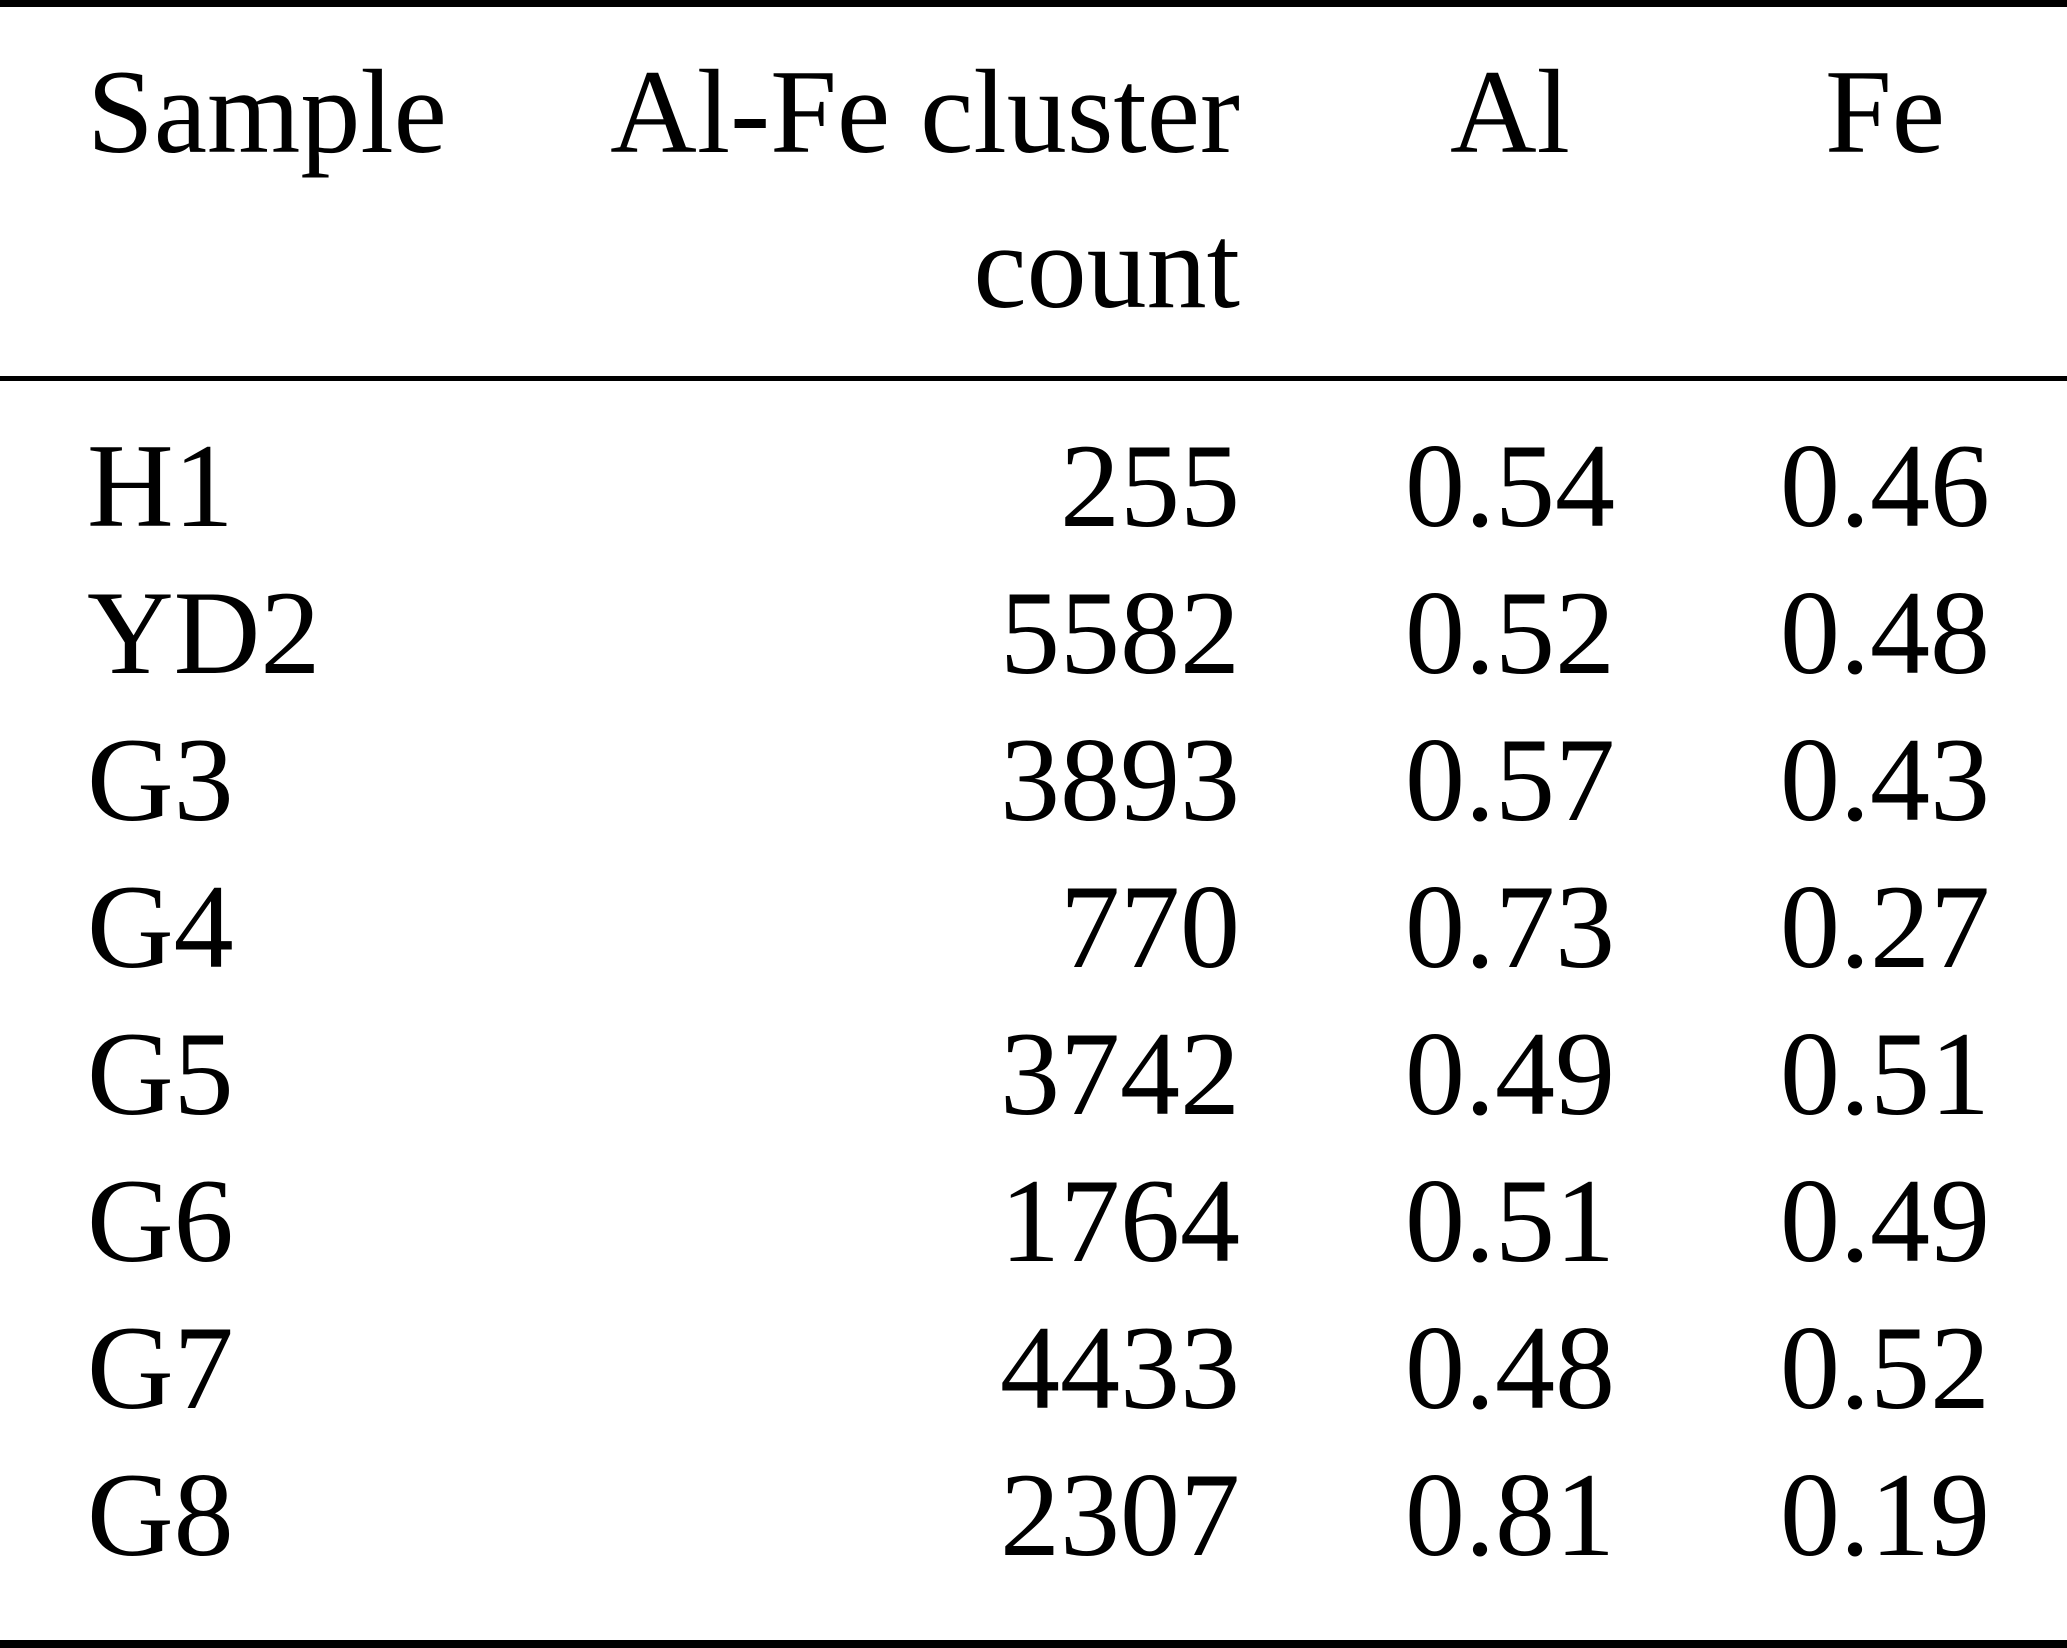  What do you see at coordinates (160, 1367) in the screenshot?
I see `sample-cell: G7` at bounding box center [160, 1367].